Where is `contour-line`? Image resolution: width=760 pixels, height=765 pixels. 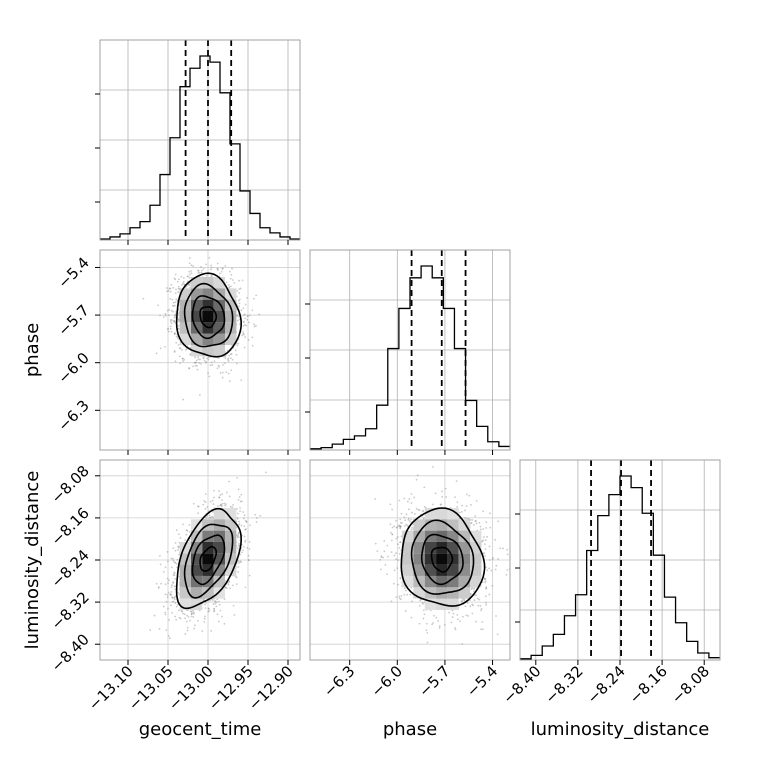
contour-line is located at coordinates (208, 317).